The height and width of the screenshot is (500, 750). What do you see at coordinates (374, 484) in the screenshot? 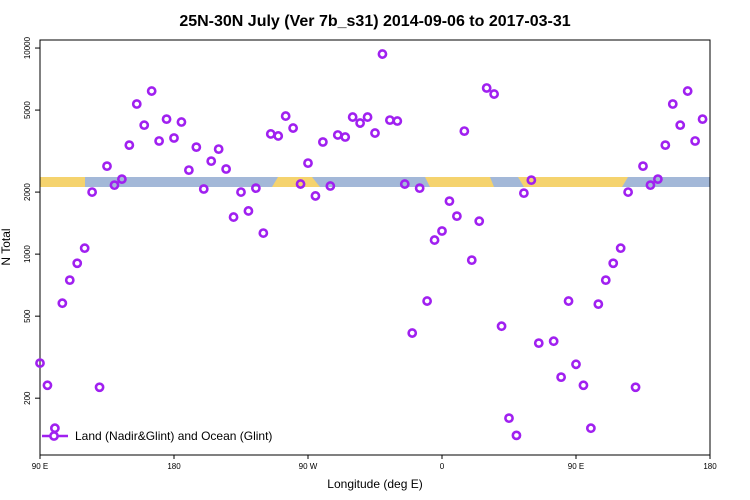
I see `x-axis-label: Longitude (deg E)` at bounding box center [374, 484].